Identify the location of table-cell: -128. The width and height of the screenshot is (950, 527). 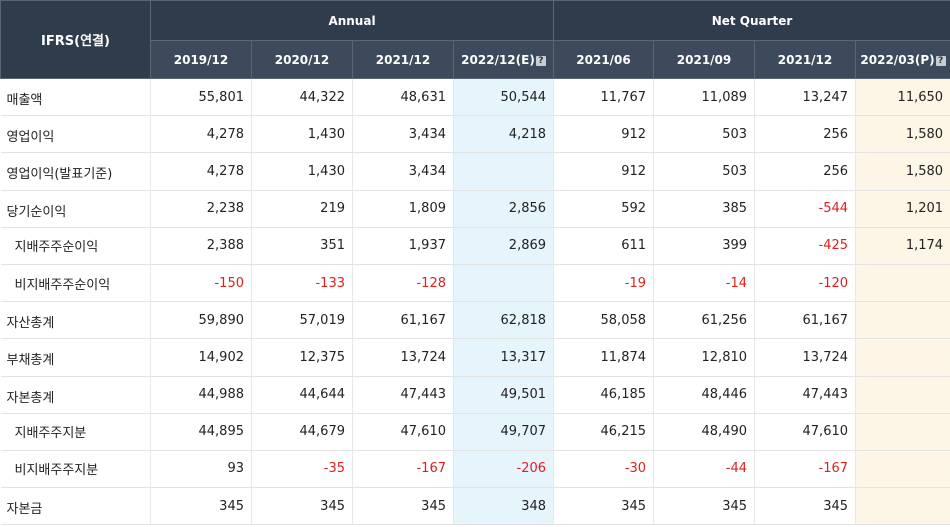
(403, 283).